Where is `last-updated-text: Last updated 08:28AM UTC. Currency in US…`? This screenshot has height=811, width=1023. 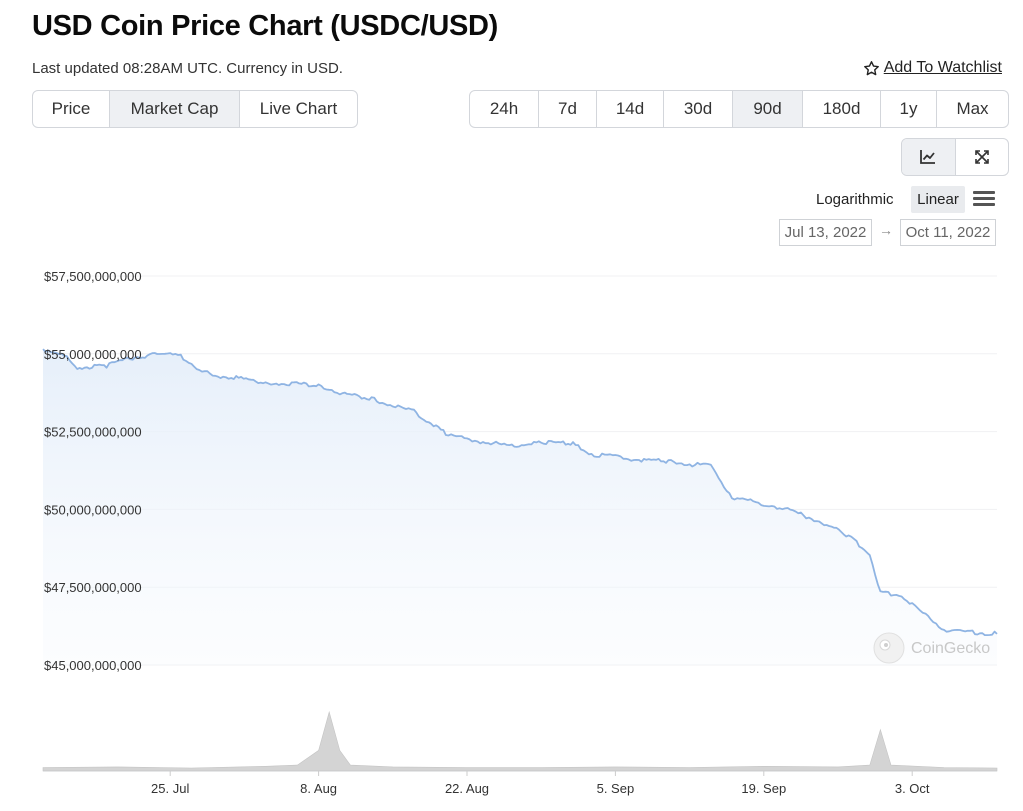 last-updated-text: Last updated 08:28AM UTC. Currency in US… is located at coordinates (187, 68).